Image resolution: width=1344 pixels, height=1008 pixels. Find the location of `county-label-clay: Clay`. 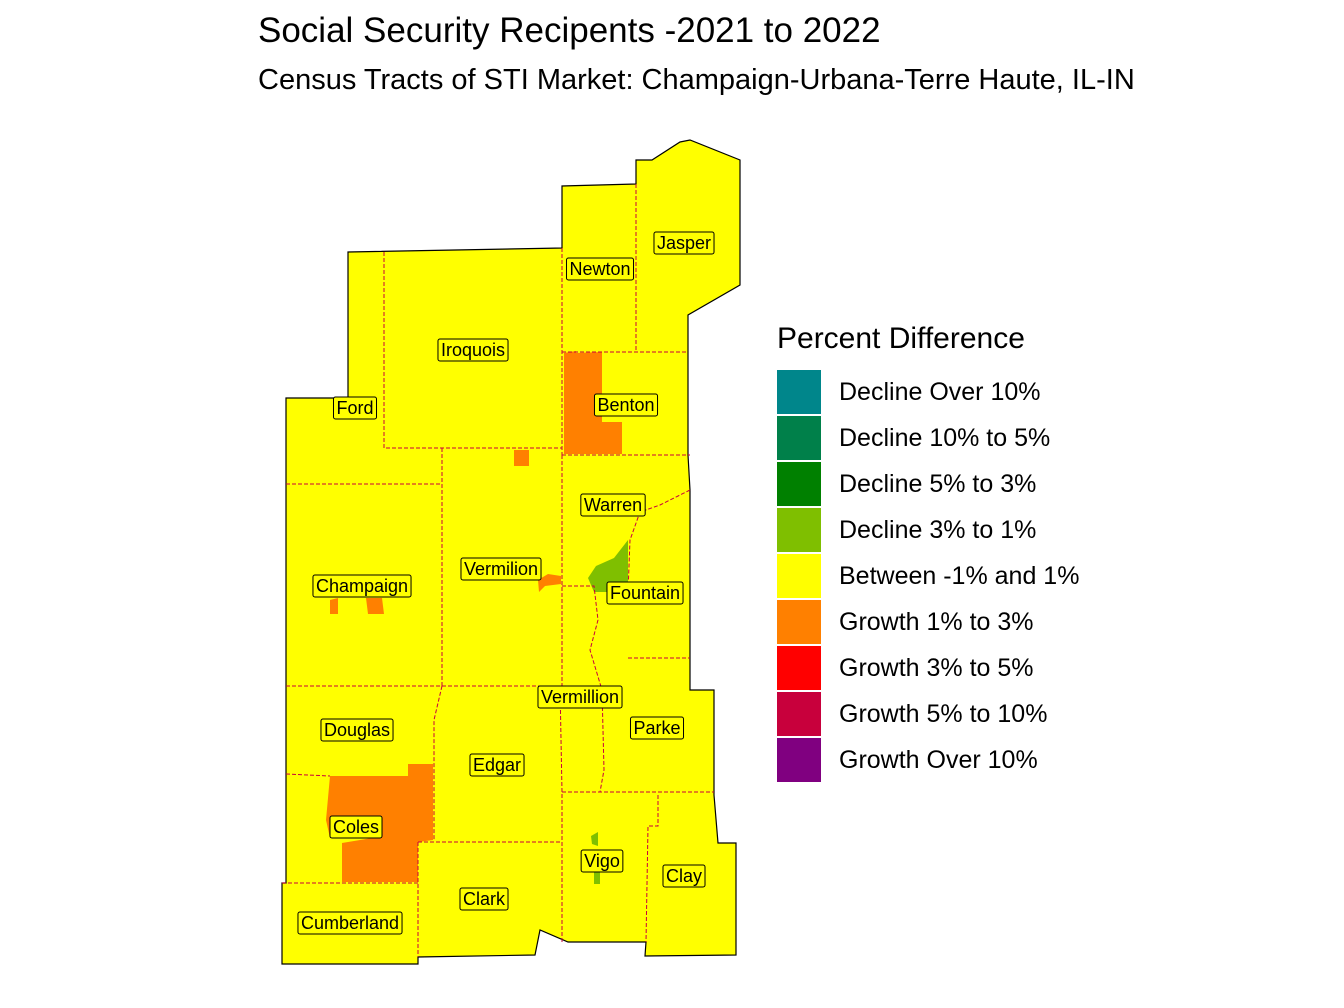

county-label-clay: Clay is located at coordinates (684, 876).